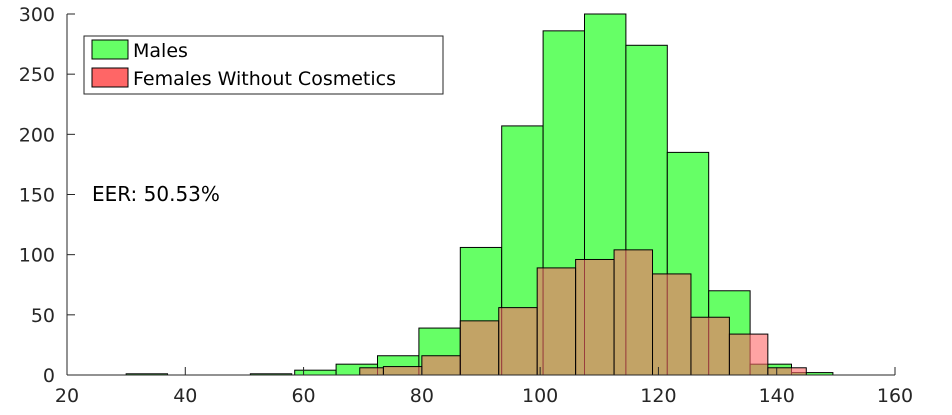 Image resolution: width=952 pixels, height=415 pixels. What do you see at coordinates (37, 75) in the screenshot?
I see `y-tick-label-250: 250` at bounding box center [37, 75].